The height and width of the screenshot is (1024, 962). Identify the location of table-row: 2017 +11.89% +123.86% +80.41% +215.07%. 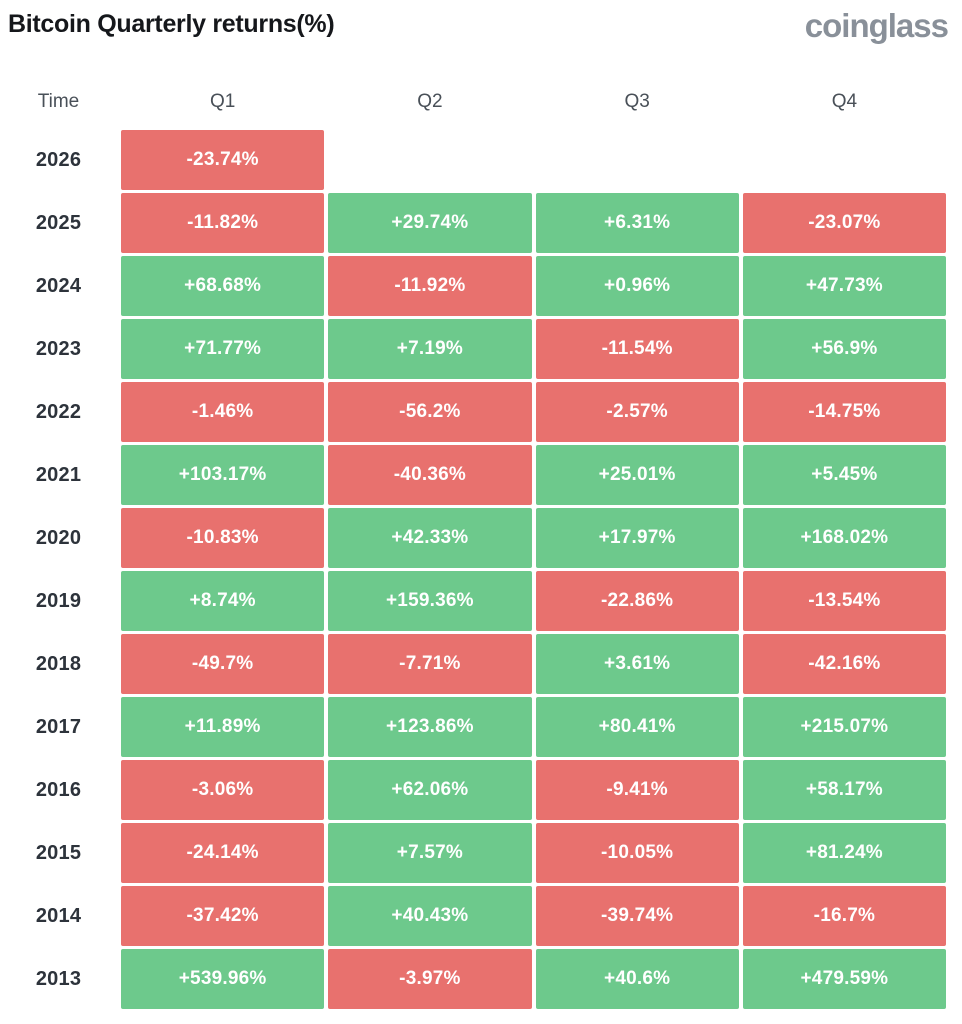
(473, 727).